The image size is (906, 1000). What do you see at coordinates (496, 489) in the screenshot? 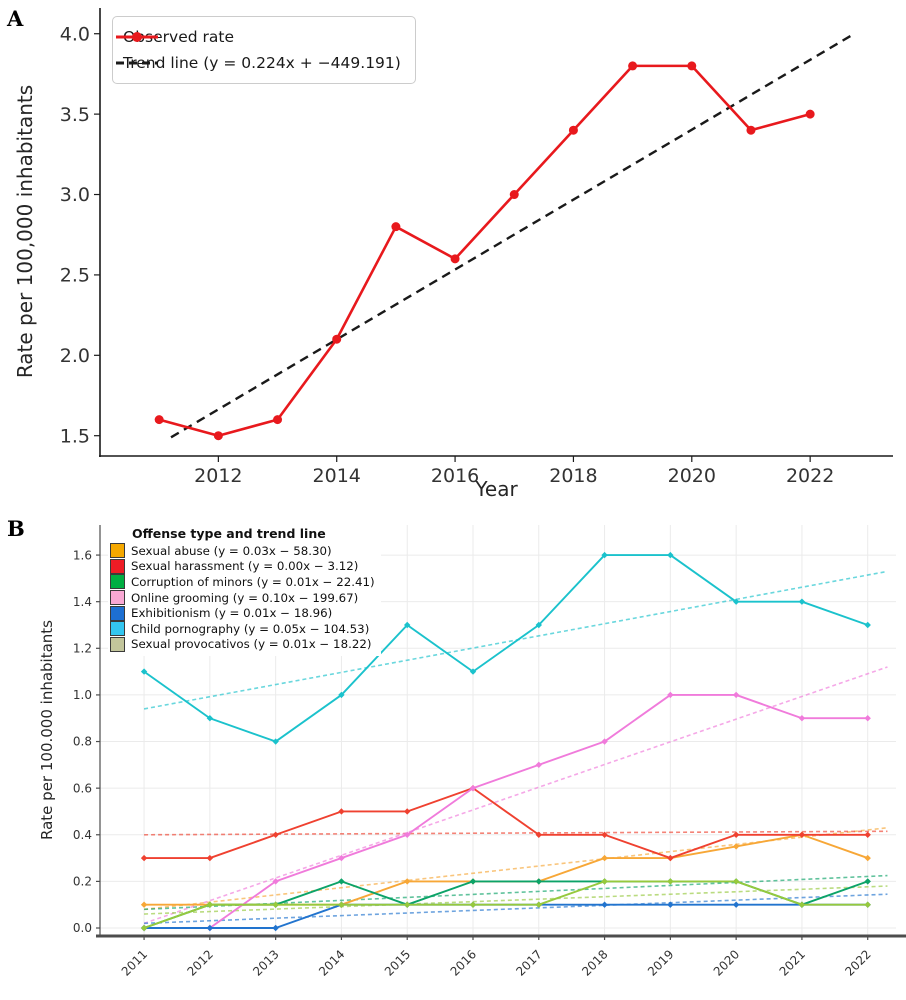
I see `x-axis-title: Year` at bounding box center [496, 489].